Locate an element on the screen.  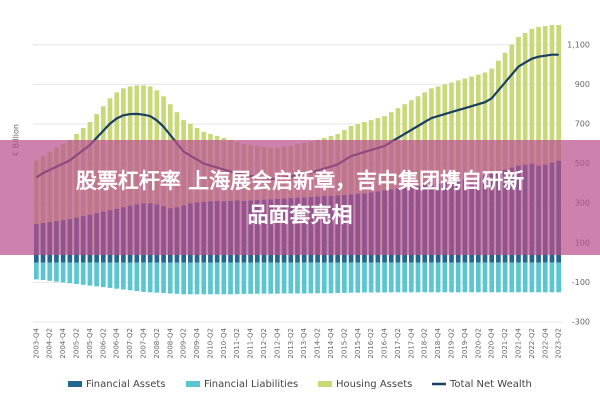
y-tick-label: 900 is located at coordinates (582, 84).